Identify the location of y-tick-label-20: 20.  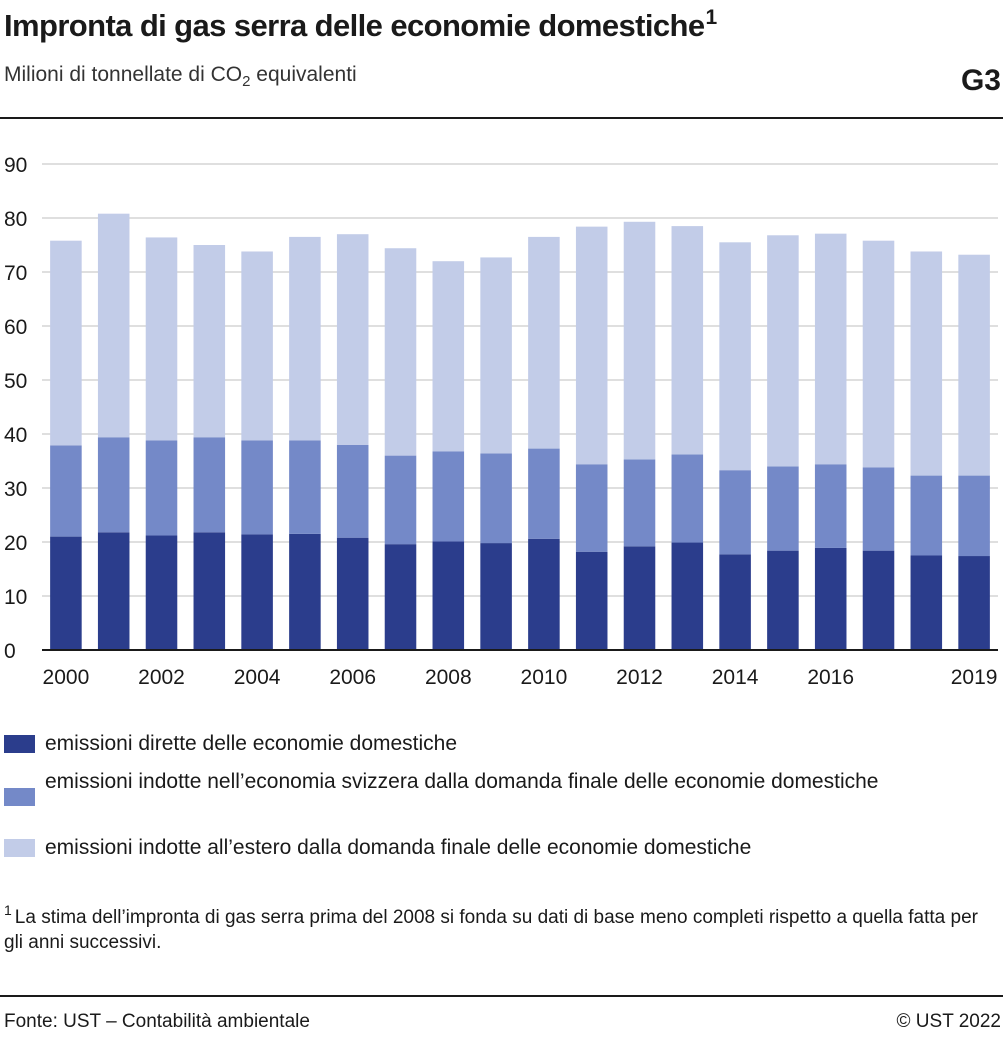
(15, 543).